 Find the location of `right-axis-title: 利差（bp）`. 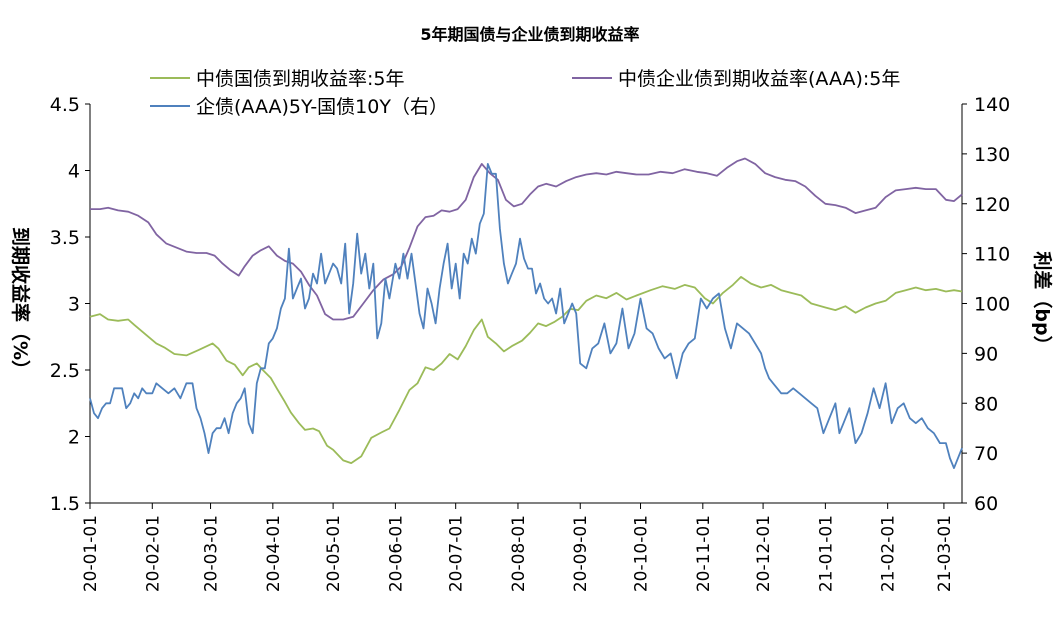

right-axis-title: 利差（bp） is located at coordinates (1042, 302).